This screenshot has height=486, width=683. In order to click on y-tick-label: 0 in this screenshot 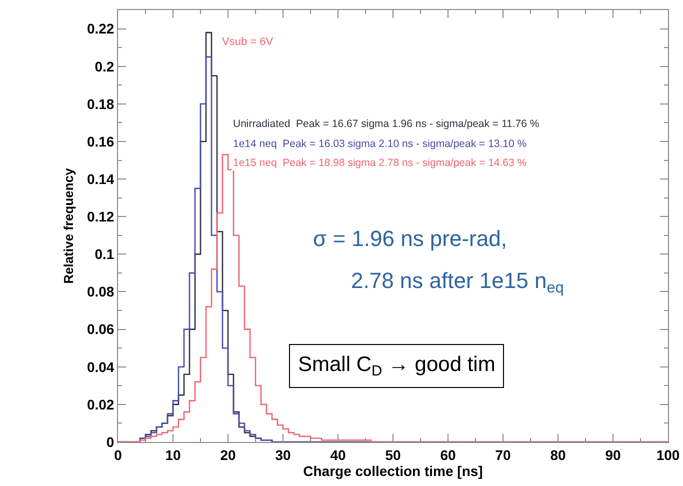, I will do `click(110, 442)`.